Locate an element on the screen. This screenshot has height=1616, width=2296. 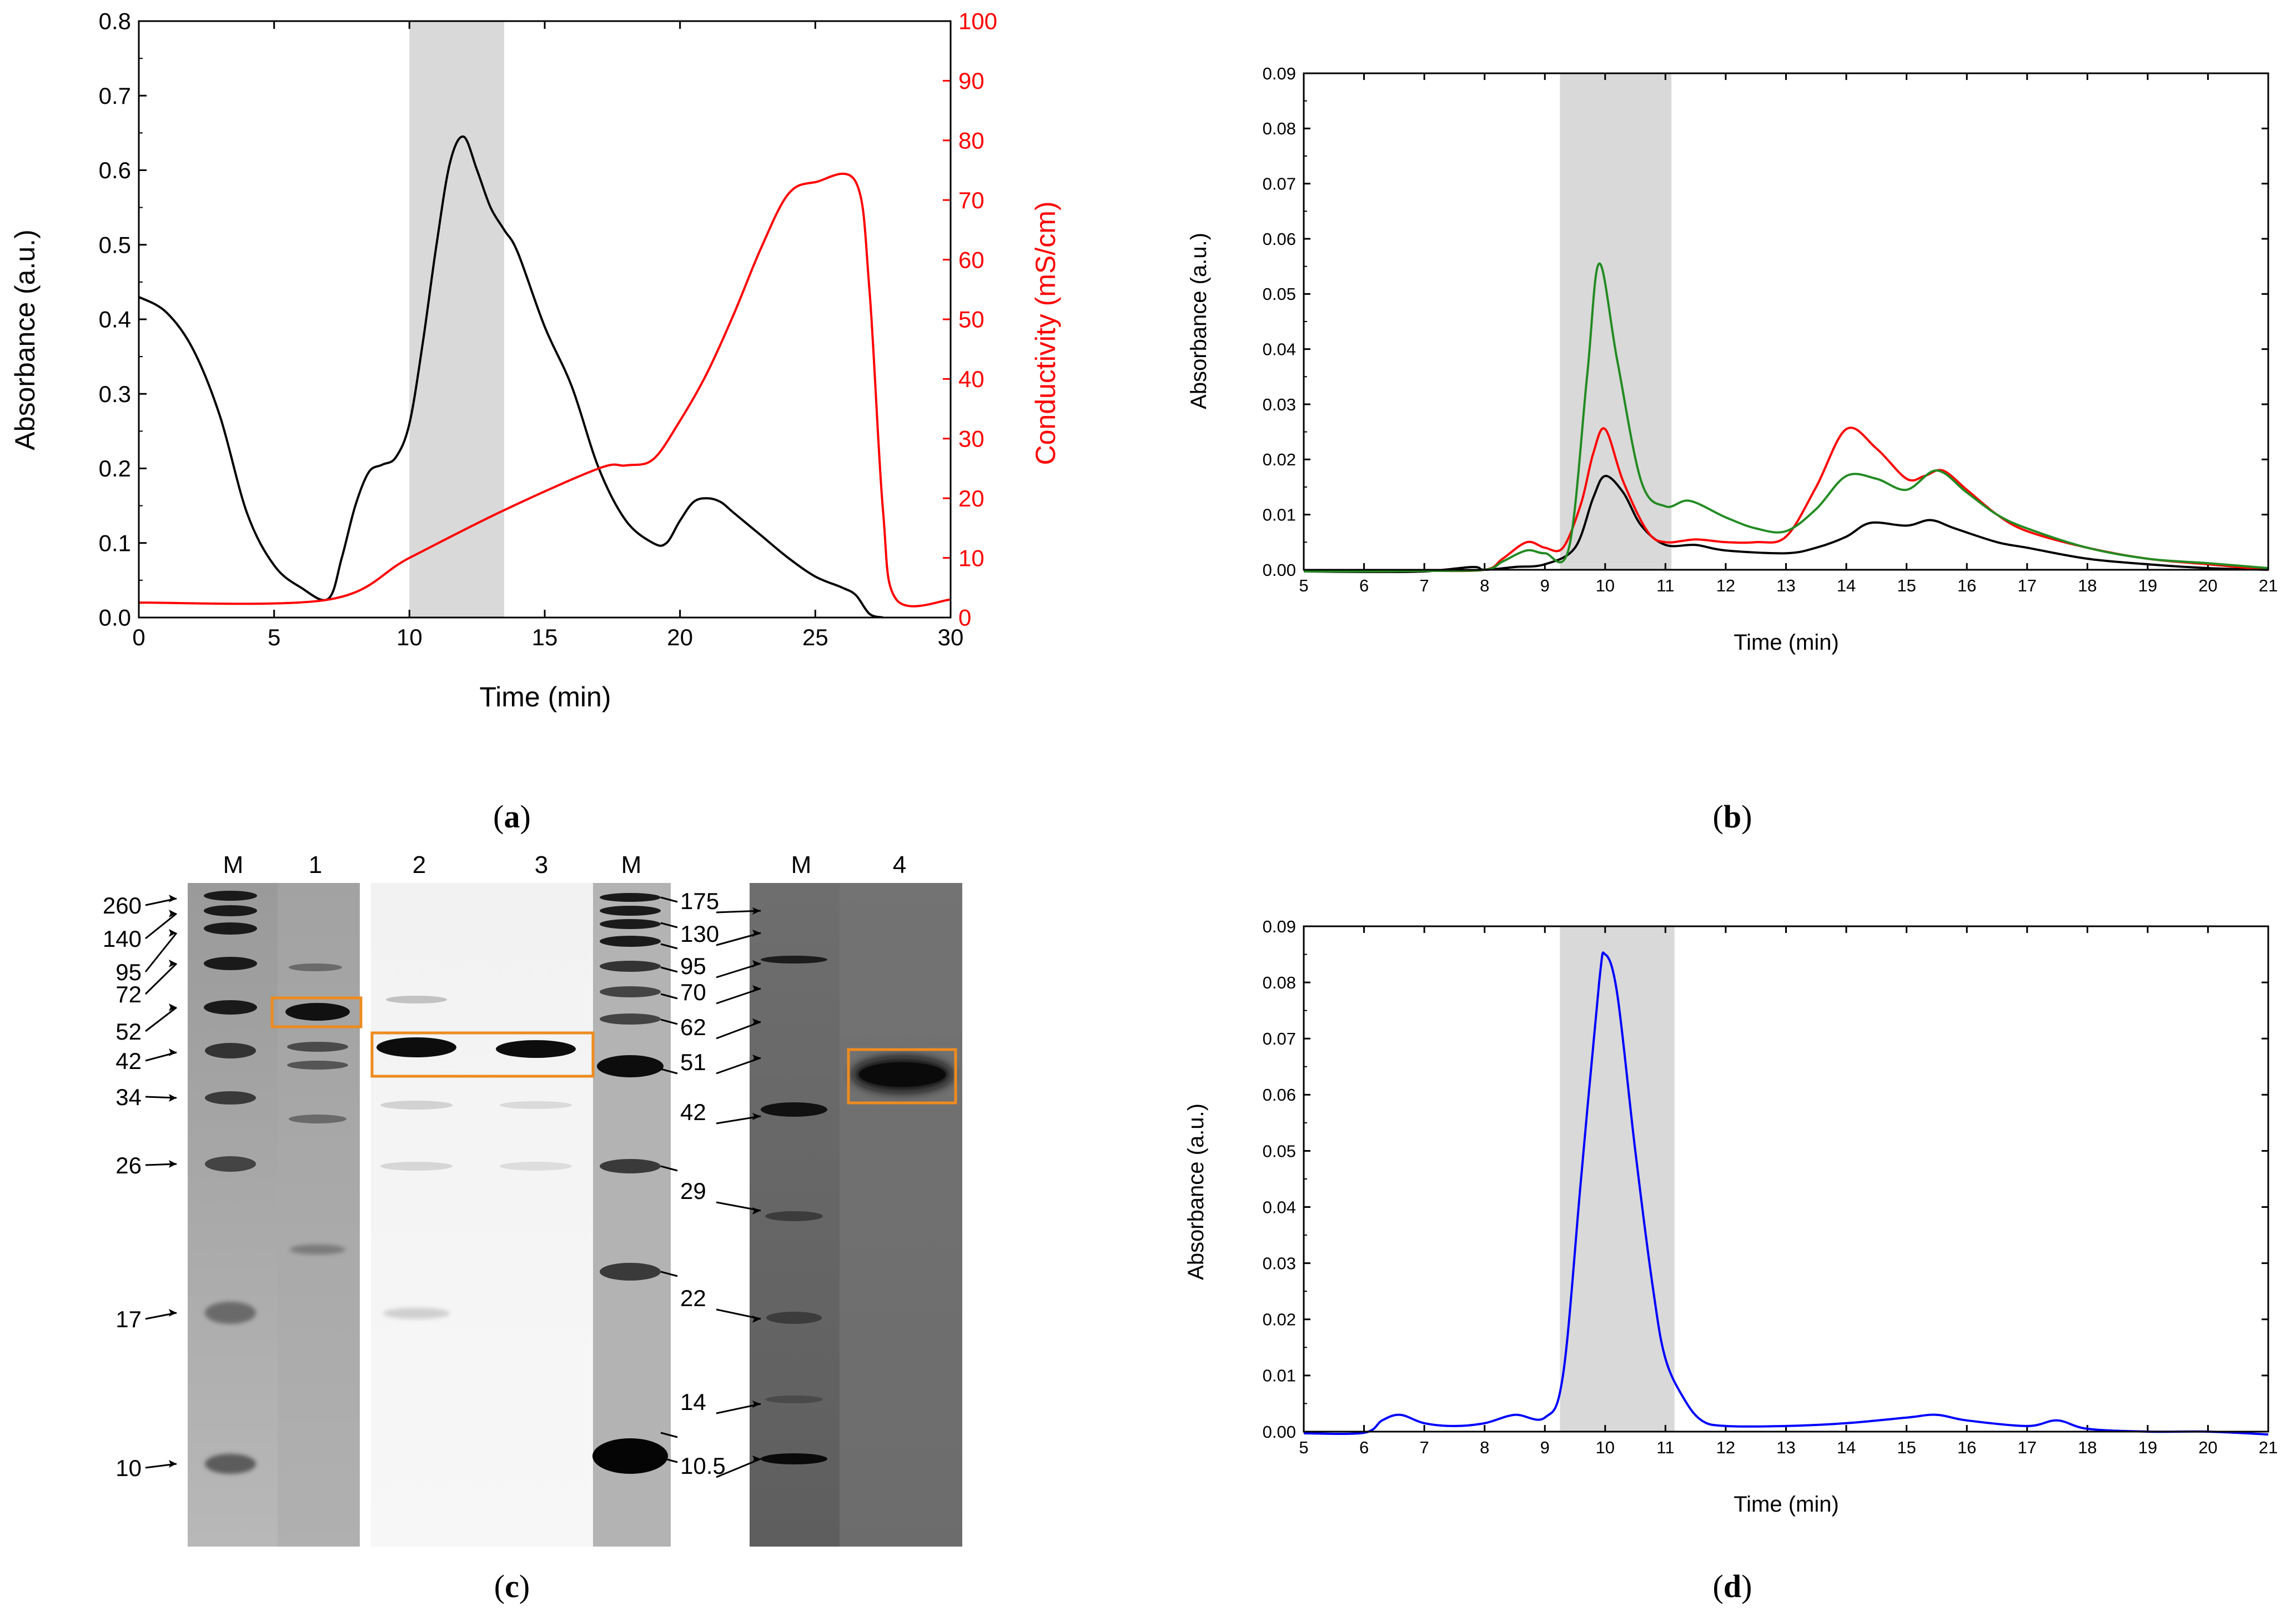
x-tick-label: 19 is located at coordinates (2147, 585).